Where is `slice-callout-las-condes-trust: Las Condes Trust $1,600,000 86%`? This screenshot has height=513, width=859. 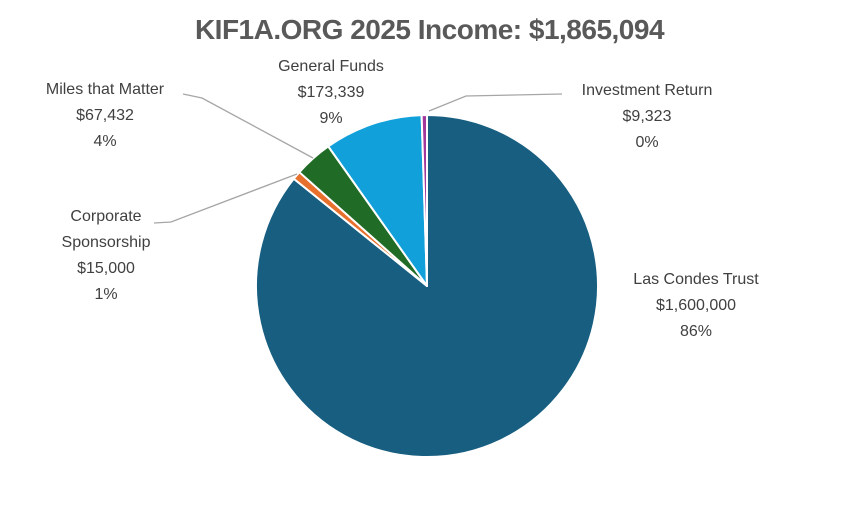 slice-callout-las-condes-trust: Las Condes Trust $1,600,000 86% is located at coordinates (696, 306).